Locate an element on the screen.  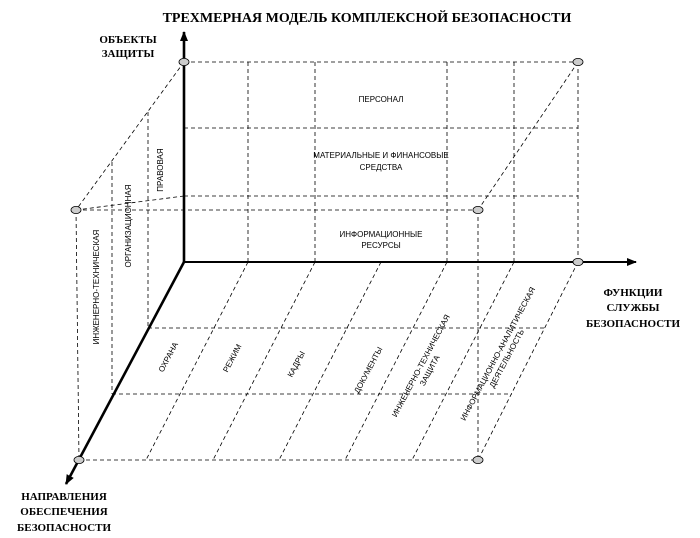
function-label-line: РЕЖИМ is located at coordinates (232, 357).